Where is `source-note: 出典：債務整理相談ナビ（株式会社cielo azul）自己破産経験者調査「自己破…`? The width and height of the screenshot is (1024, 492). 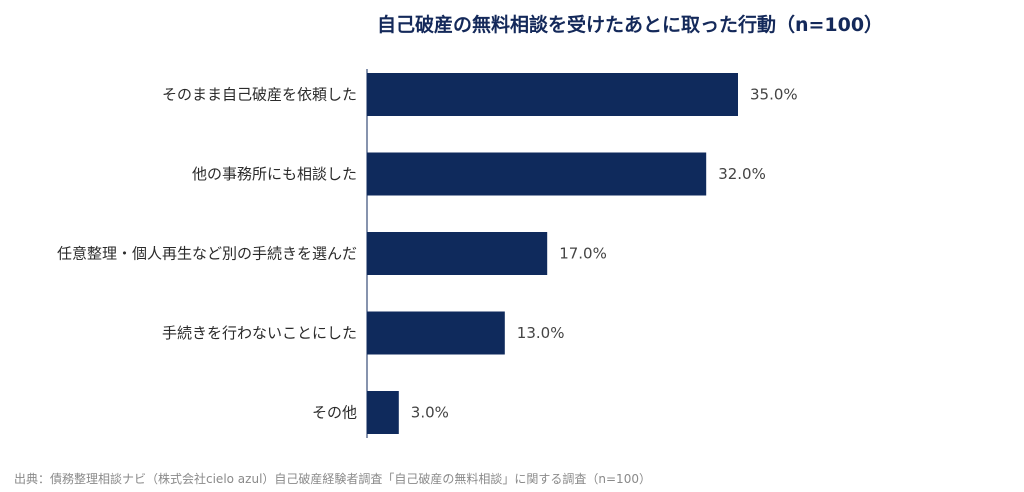 source-note: 出典：債務整理相談ナビ（株式会社cielo azul）自己破産経験者調査「自己破… is located at coordinates (332, 479).